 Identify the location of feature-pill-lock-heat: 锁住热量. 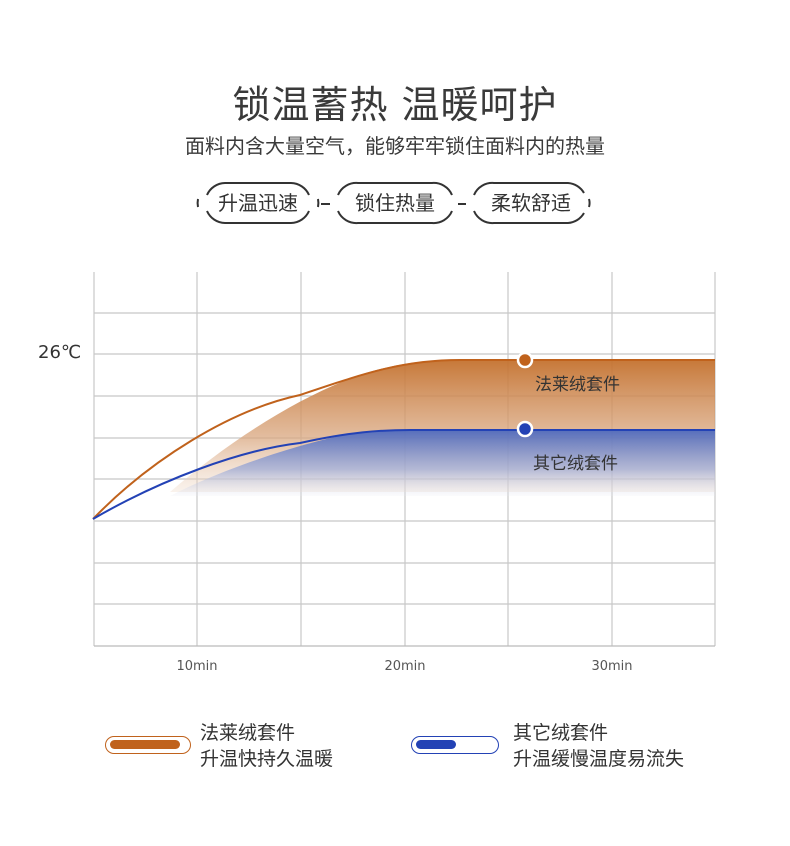
(395, 203).